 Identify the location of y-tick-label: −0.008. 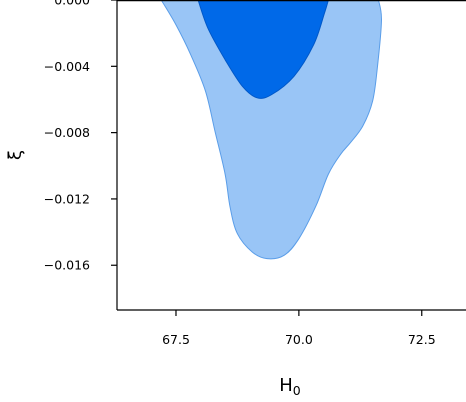
(67, 132).